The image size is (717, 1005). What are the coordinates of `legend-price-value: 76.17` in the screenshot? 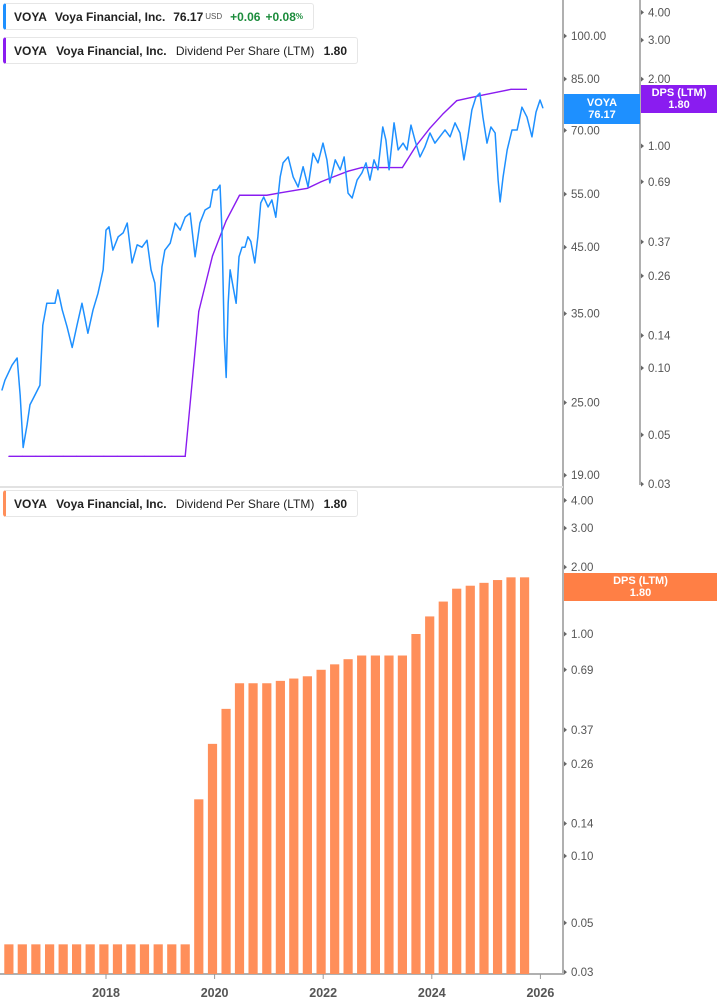 It's located at (188, 16).